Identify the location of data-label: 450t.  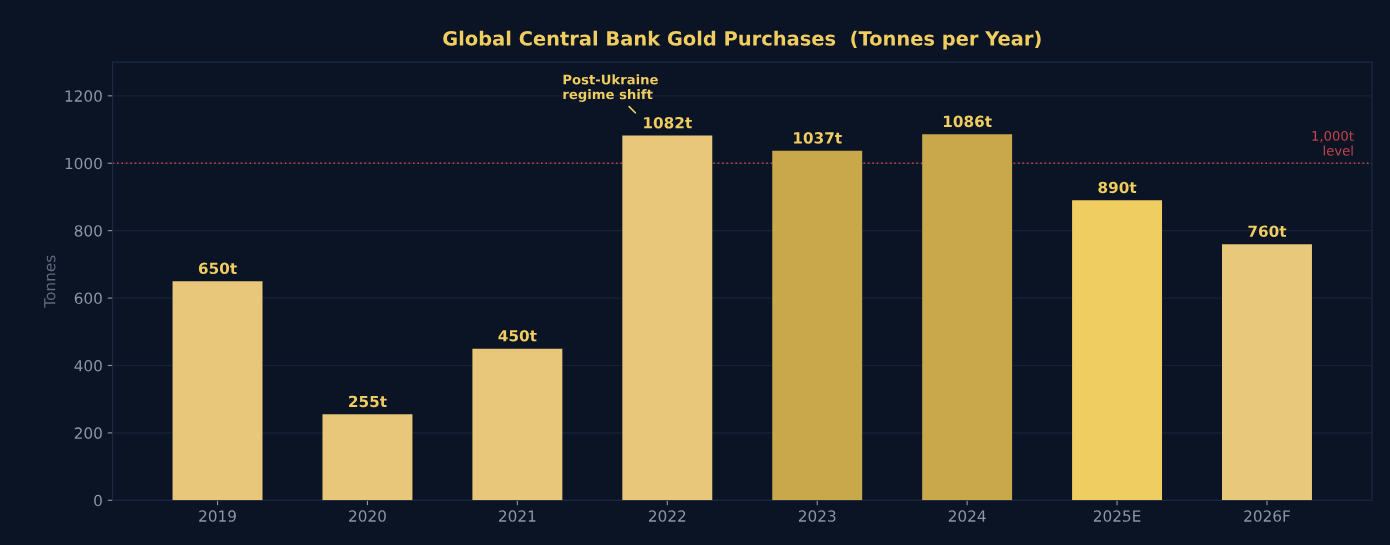
(517, 335).